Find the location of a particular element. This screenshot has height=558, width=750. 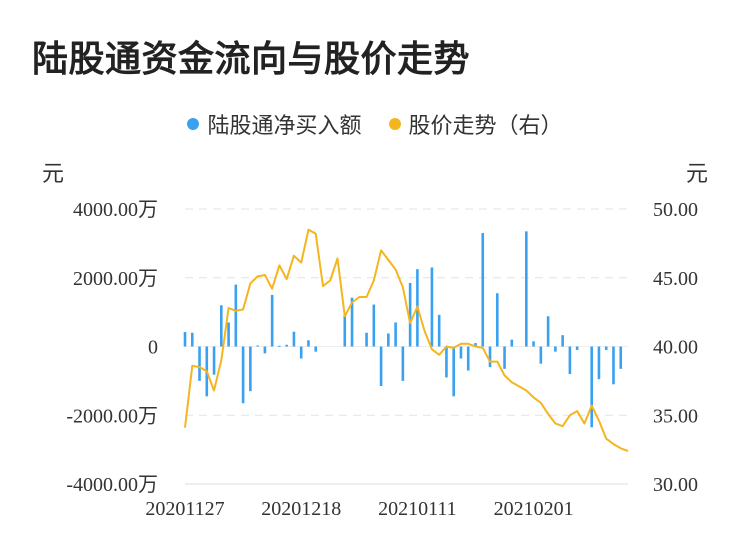

x-tick-label: 20210201 is located at coordinates (534, 509).